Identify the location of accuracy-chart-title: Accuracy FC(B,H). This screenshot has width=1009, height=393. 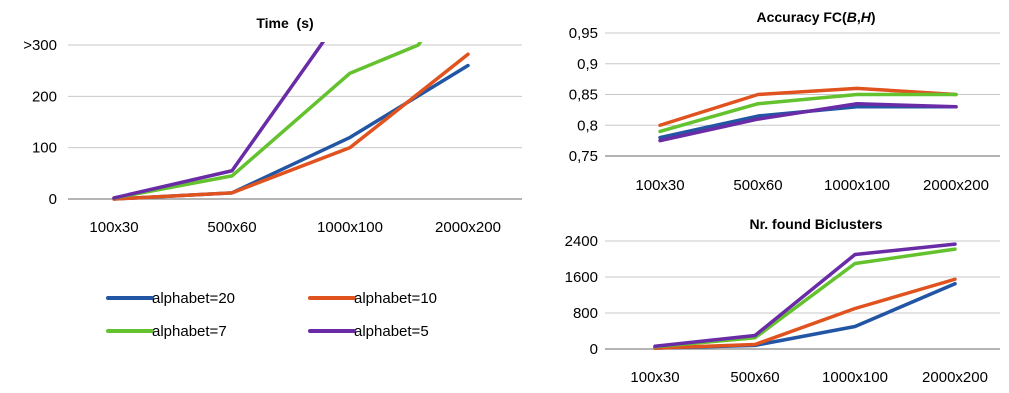
(815, 17).